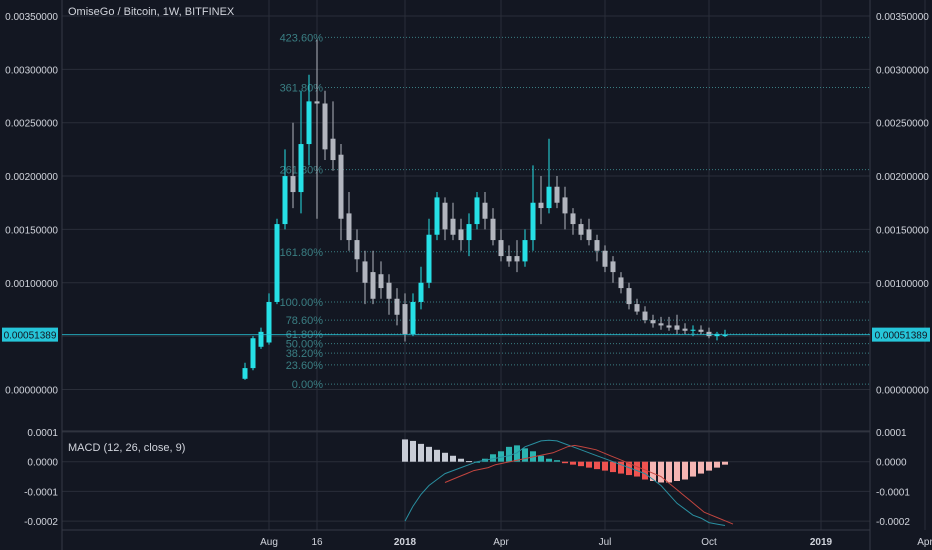 This screenshot has height=550, width=932. Describe the element at coordinates (589, 484) in the screenshot. I see `signal-line` at that location.